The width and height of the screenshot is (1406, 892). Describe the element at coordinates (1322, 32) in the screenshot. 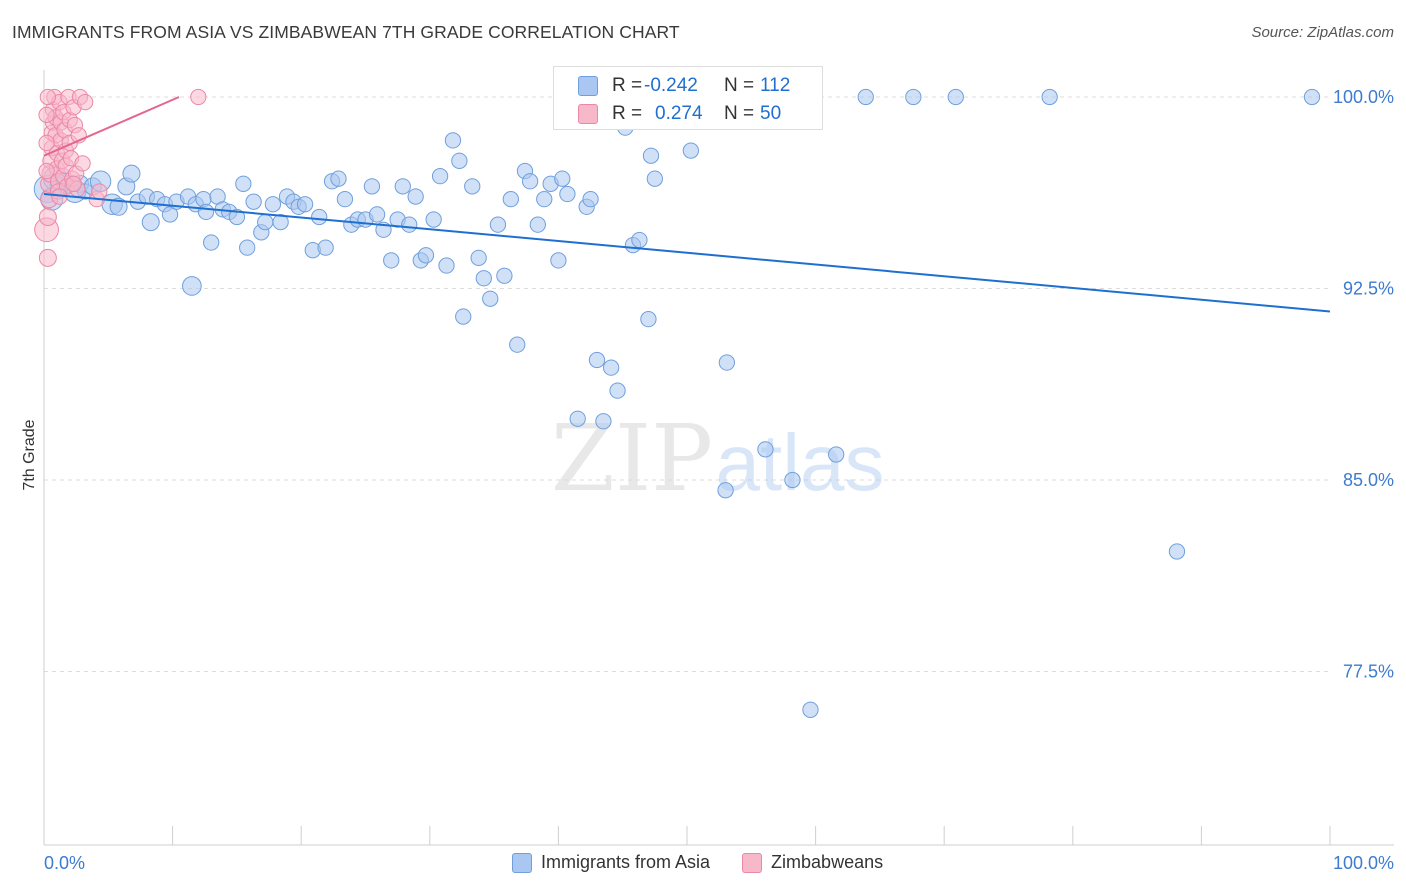

I see `source-label: Source: ZipAtlas.com` at that location.